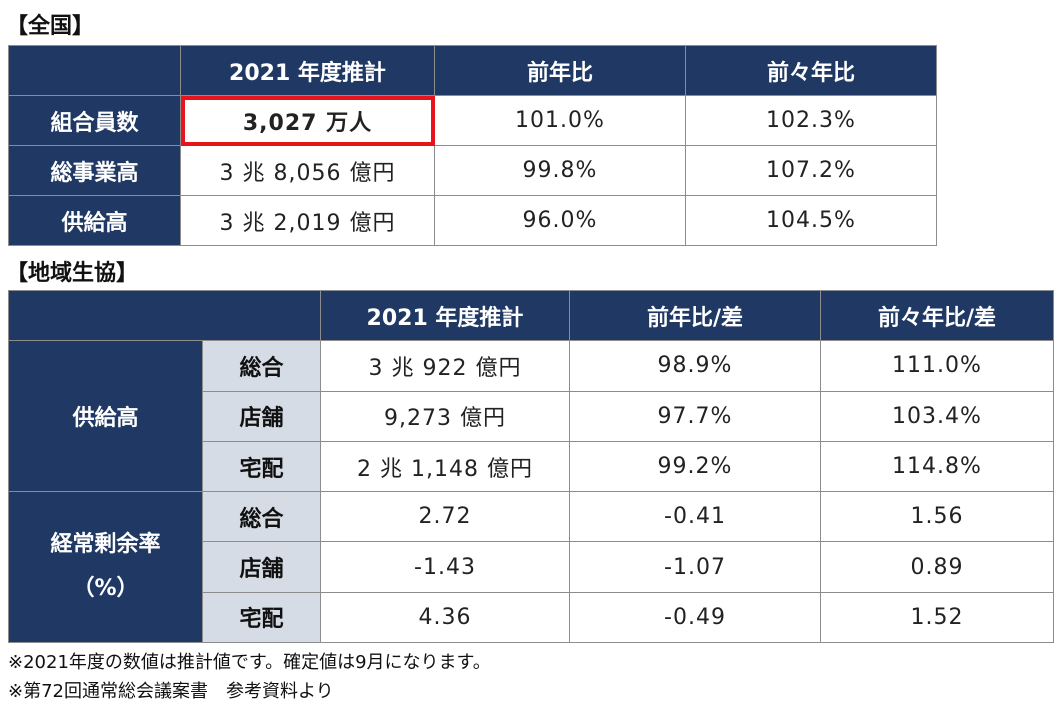 The width and height of the screenshot is (1064, 705). Describe the element at coordinates (560, 170) in the screenshot. I see `yoy-value: 99.8%` at that location.